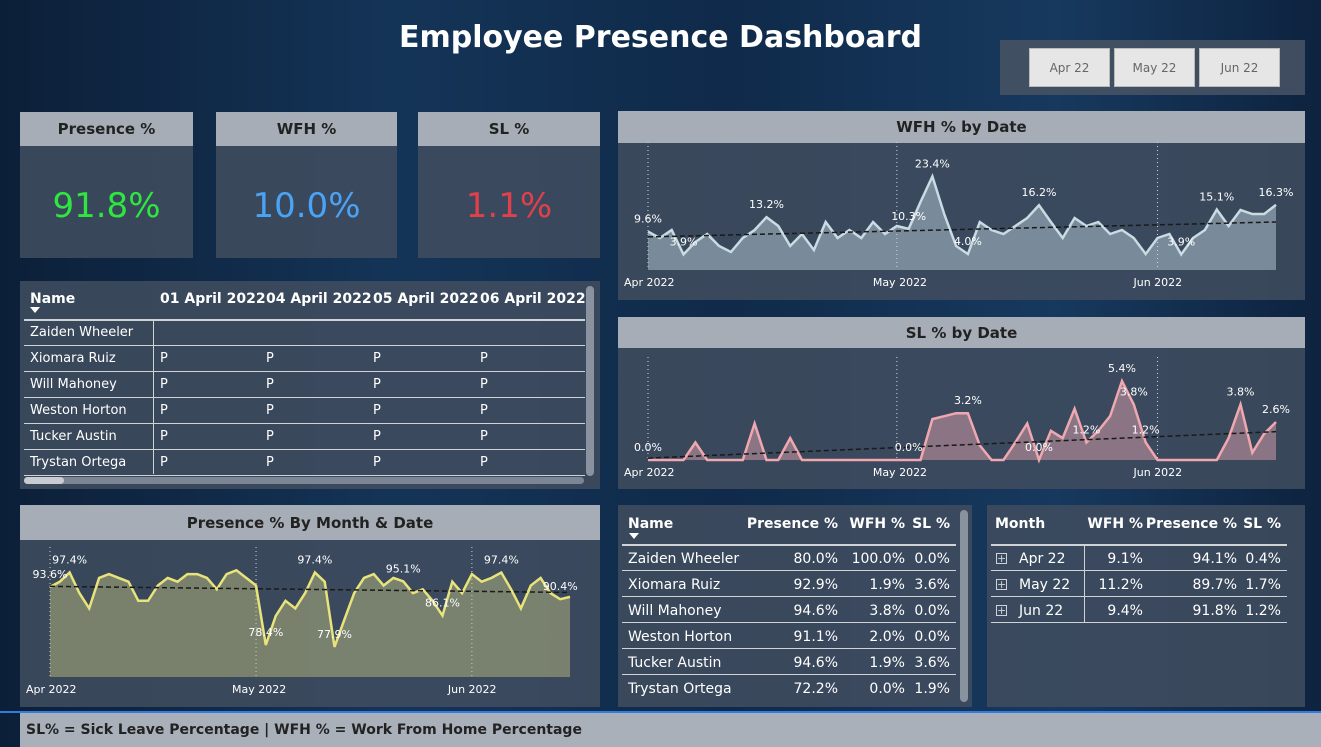  What do you see at coordinates (660, 37) in the screenshot?
I see `dashboard-title: Employee Presence Dashboard` at bounding box center [660, 37].